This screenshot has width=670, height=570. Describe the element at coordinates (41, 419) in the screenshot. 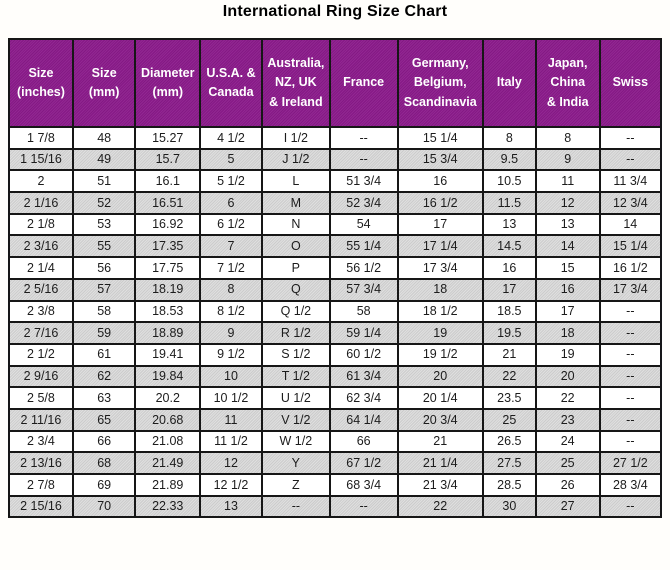

I see `table-cell: 2 11/16` at that location.